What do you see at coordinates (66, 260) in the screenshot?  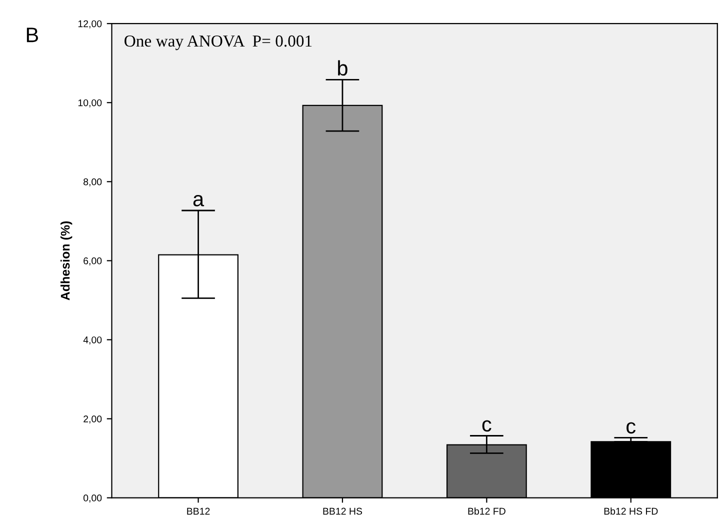 I see `y-axis-title: Adhesion (%)` at bounding box center [66, 260].